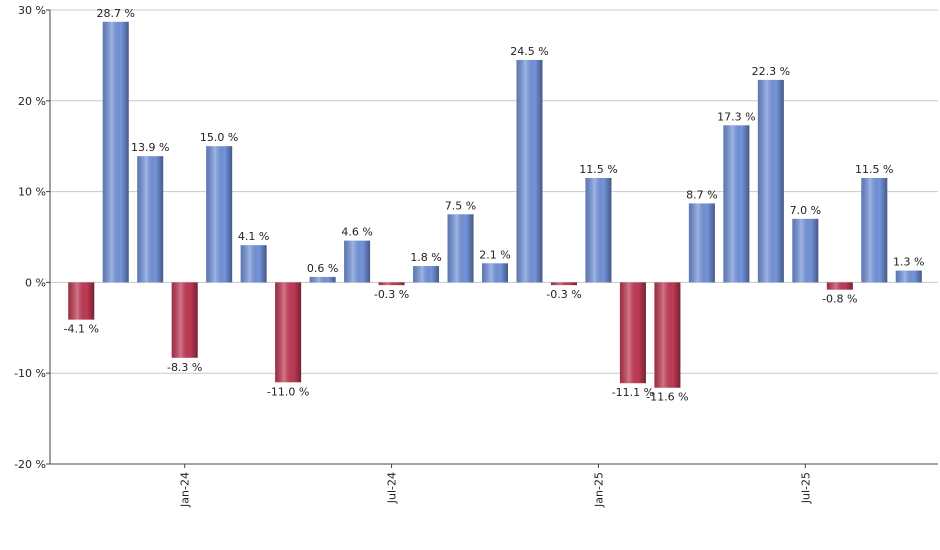 The image size is (940, 550). I want to click on value-label: 4.1 %, so click(253, 236).